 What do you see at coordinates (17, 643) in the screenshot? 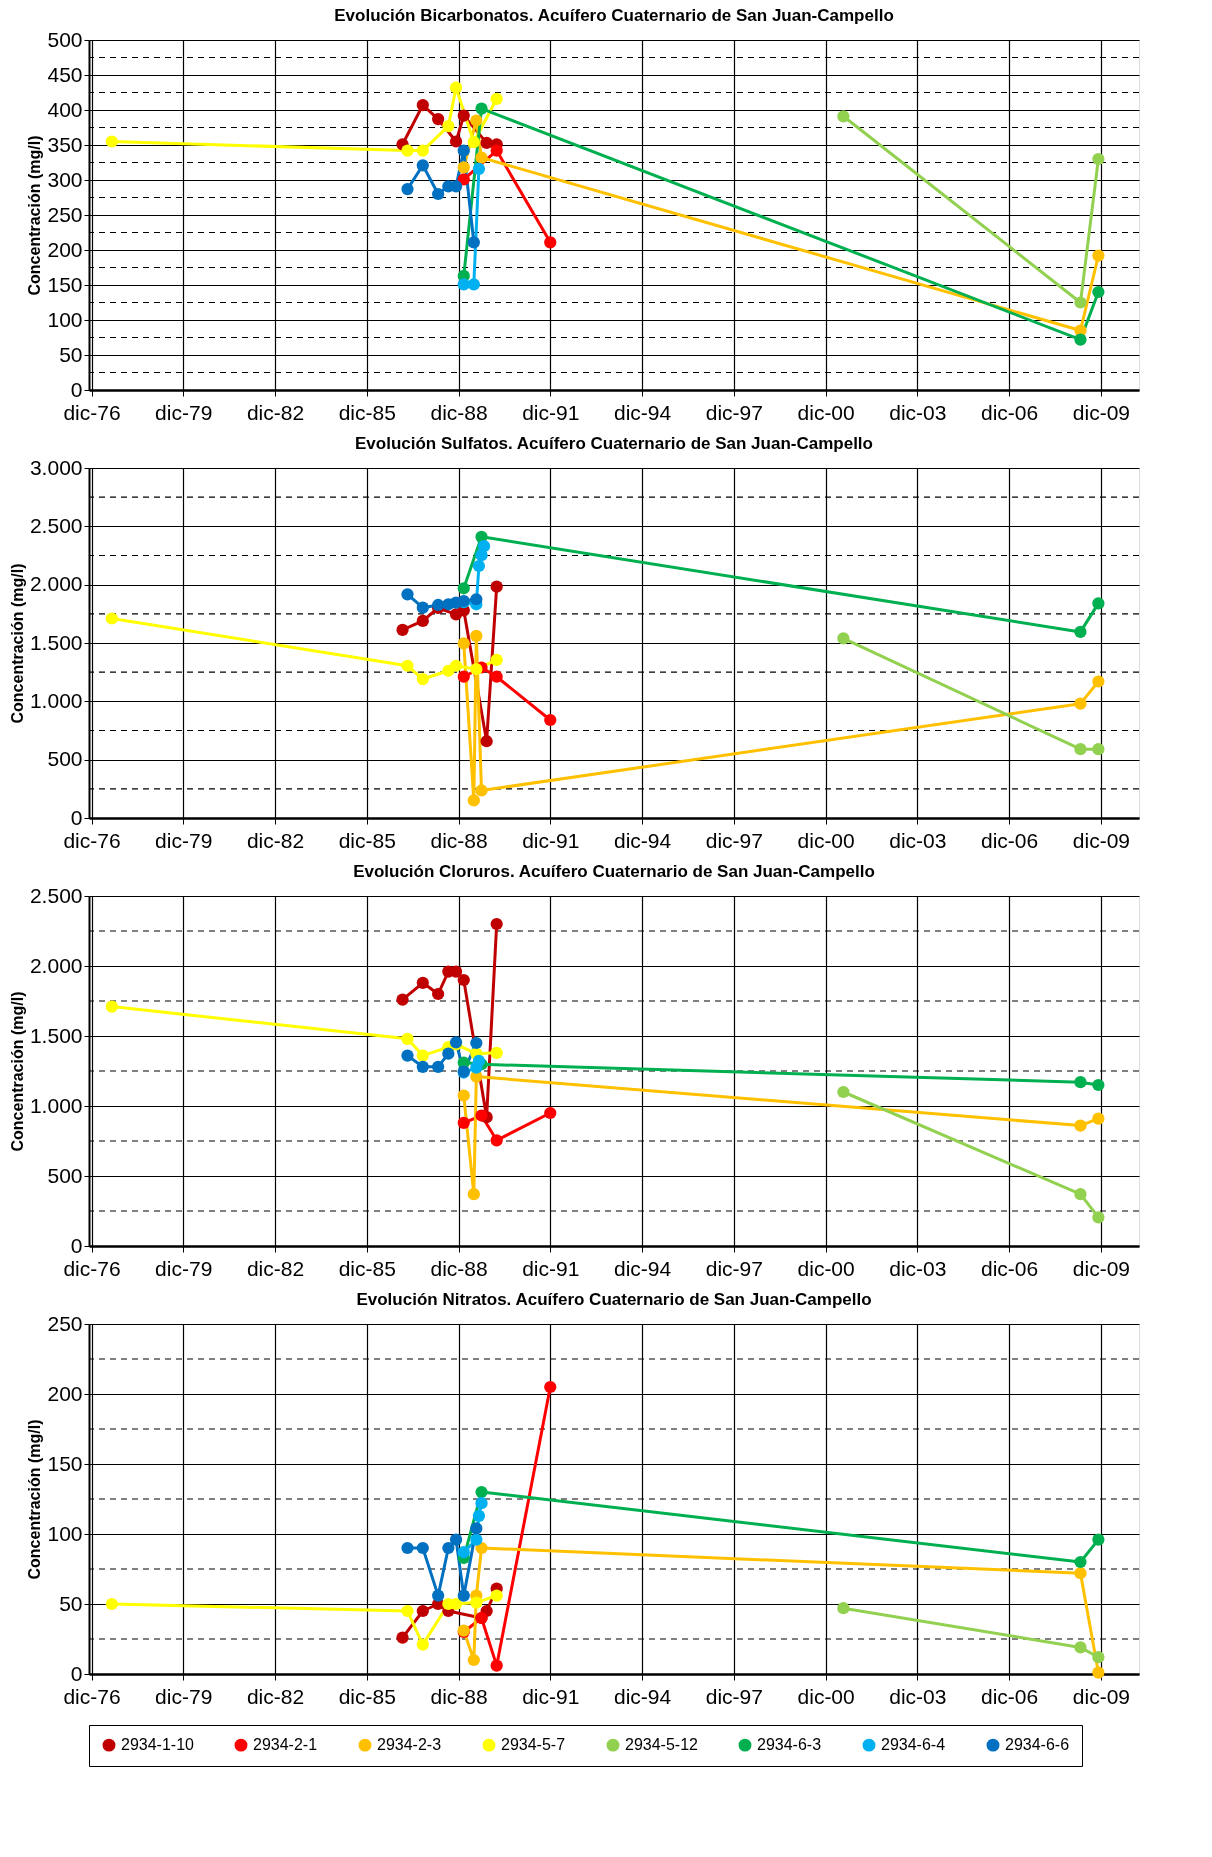
I see `y-axis-title: Concentración (mg/l)` at bounding box center [17, 643].